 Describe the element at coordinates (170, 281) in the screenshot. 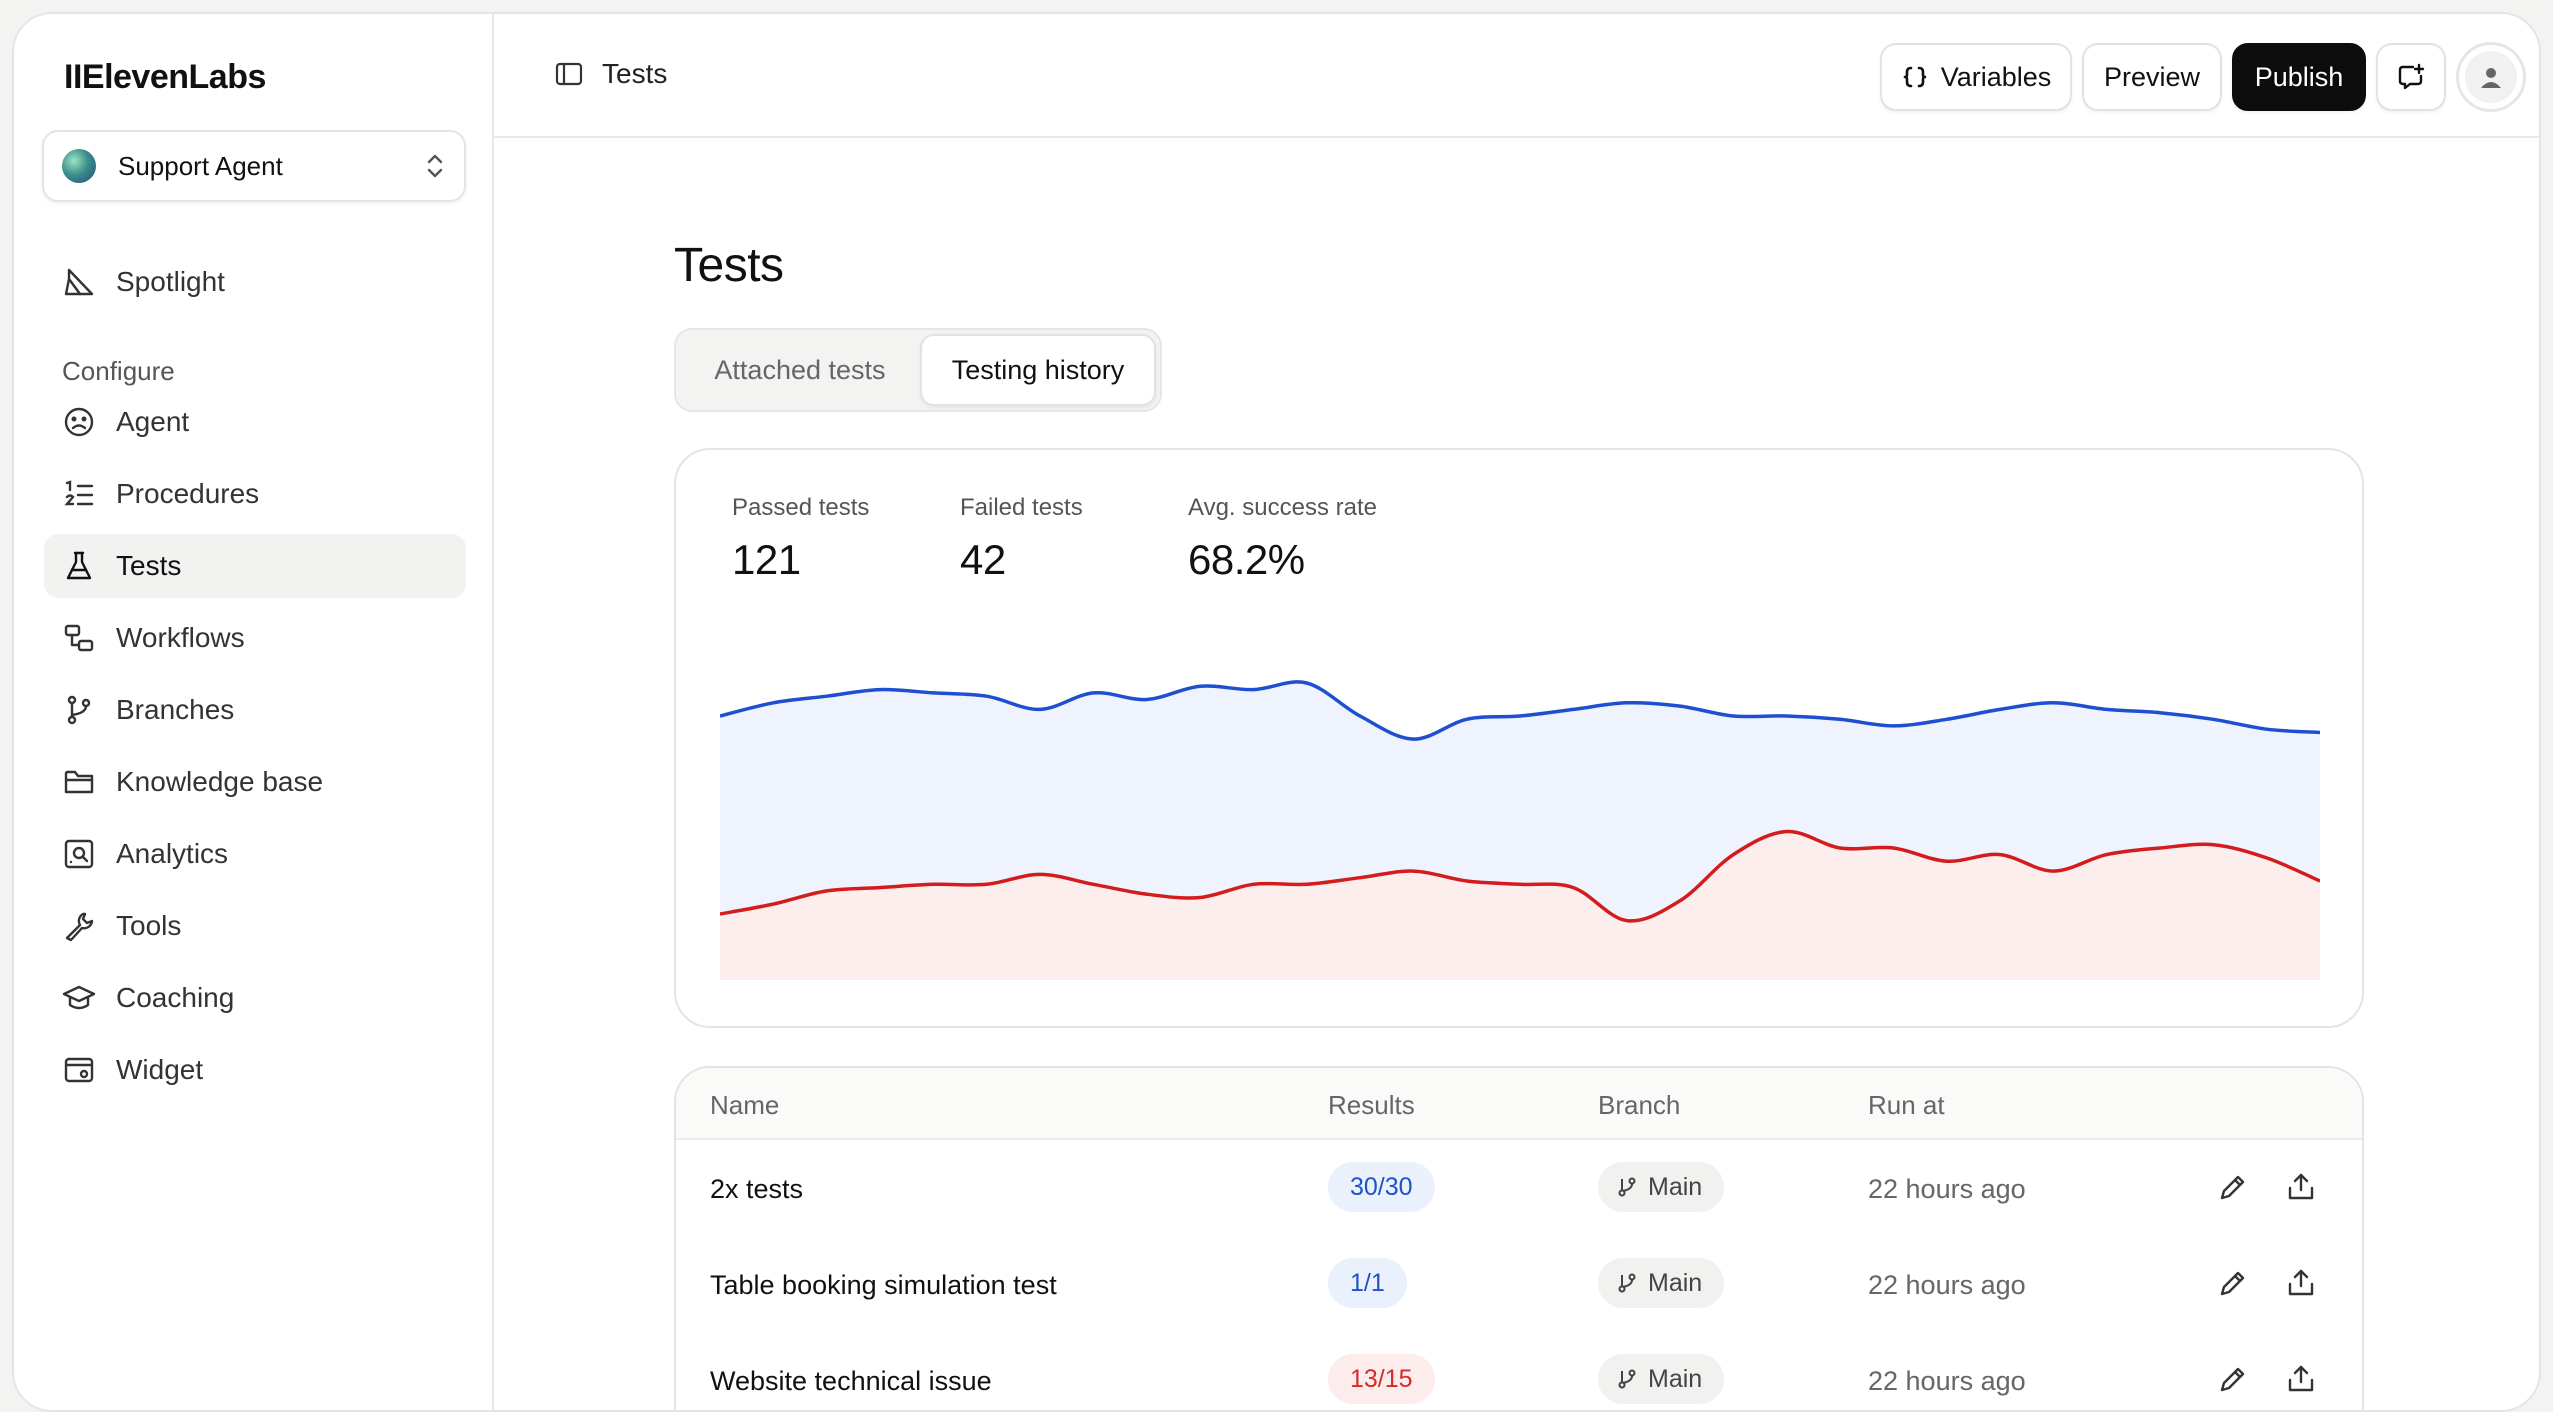

I see `sidebar-item-label: Spotlight` at that location.